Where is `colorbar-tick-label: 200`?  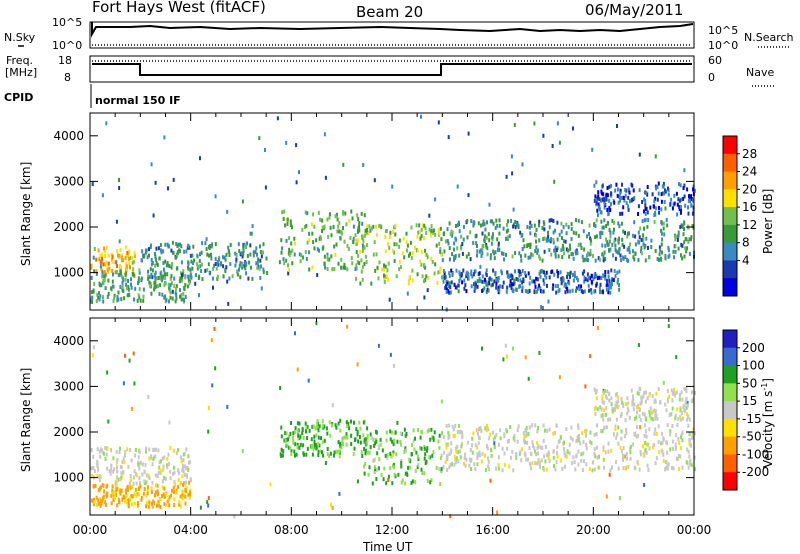 colorbar-tick-label: 200 is located at coordinates (753, 348).